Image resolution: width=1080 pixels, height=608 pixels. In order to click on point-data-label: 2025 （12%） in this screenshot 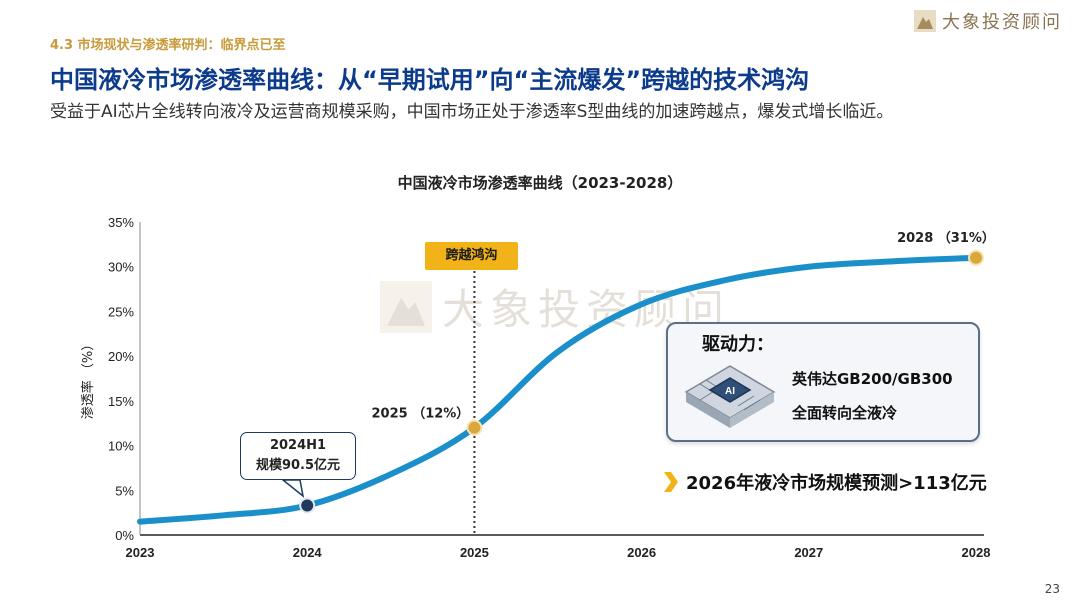, I will do `click(420, 414)`.